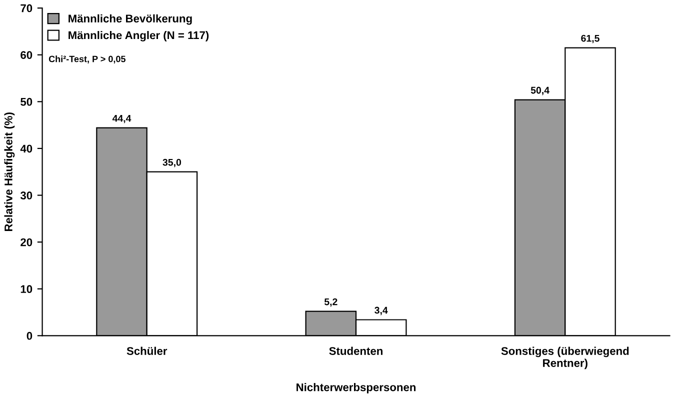 This screenshot has width=682, height=402. I want to click on x-tick-label: Schüler, so click(147, 350).